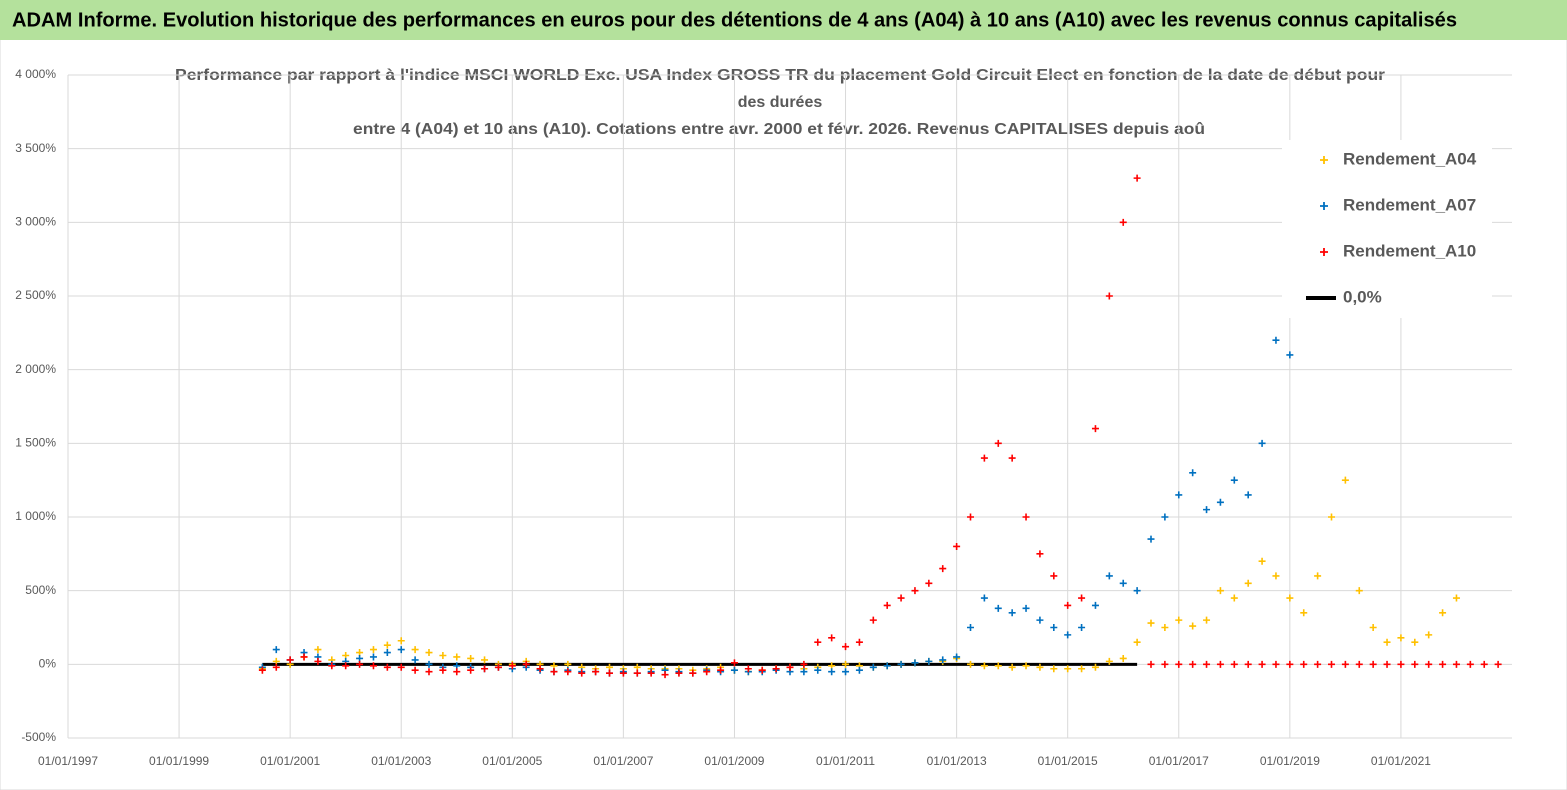 The width and height of the screenshot is (1567, 790). Describe the element at coordinates (783, 20) in the screenshot. I see `header-banner` at that location.